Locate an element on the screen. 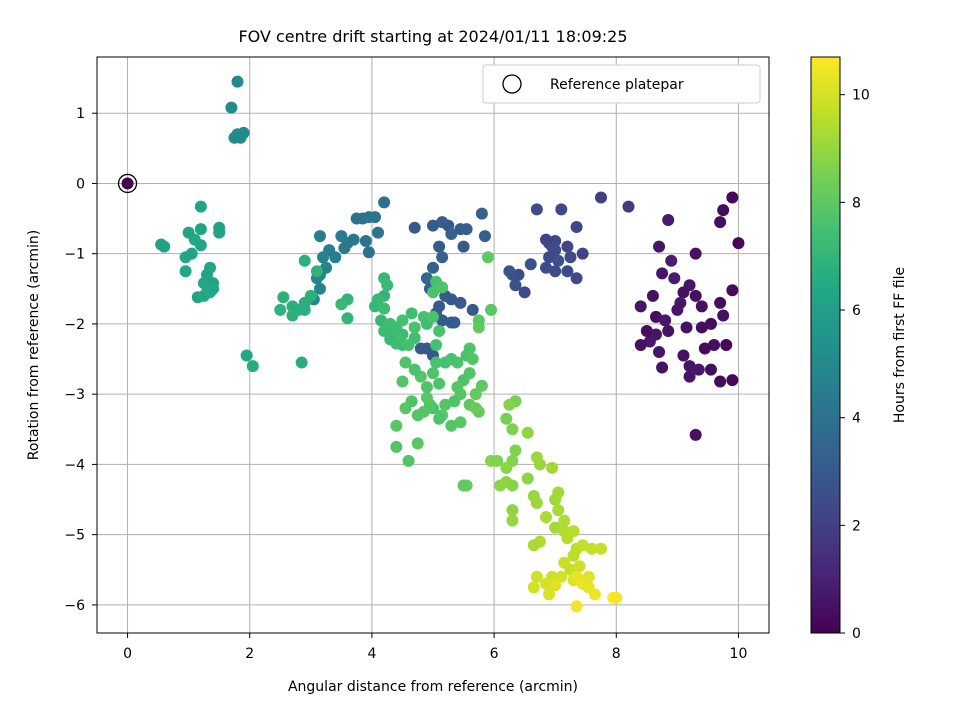  y-tick-label: 1 is located at coordinates (80, 114).